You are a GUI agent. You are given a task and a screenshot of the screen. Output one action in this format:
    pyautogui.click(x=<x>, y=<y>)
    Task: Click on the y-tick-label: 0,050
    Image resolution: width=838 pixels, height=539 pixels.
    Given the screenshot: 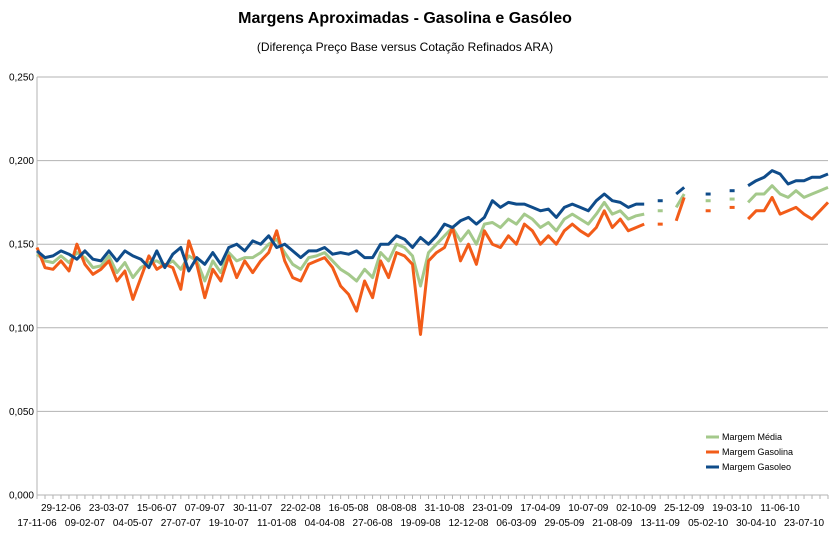 What is the action you would take?
    pyautogui.click(x=21, y=412)
    